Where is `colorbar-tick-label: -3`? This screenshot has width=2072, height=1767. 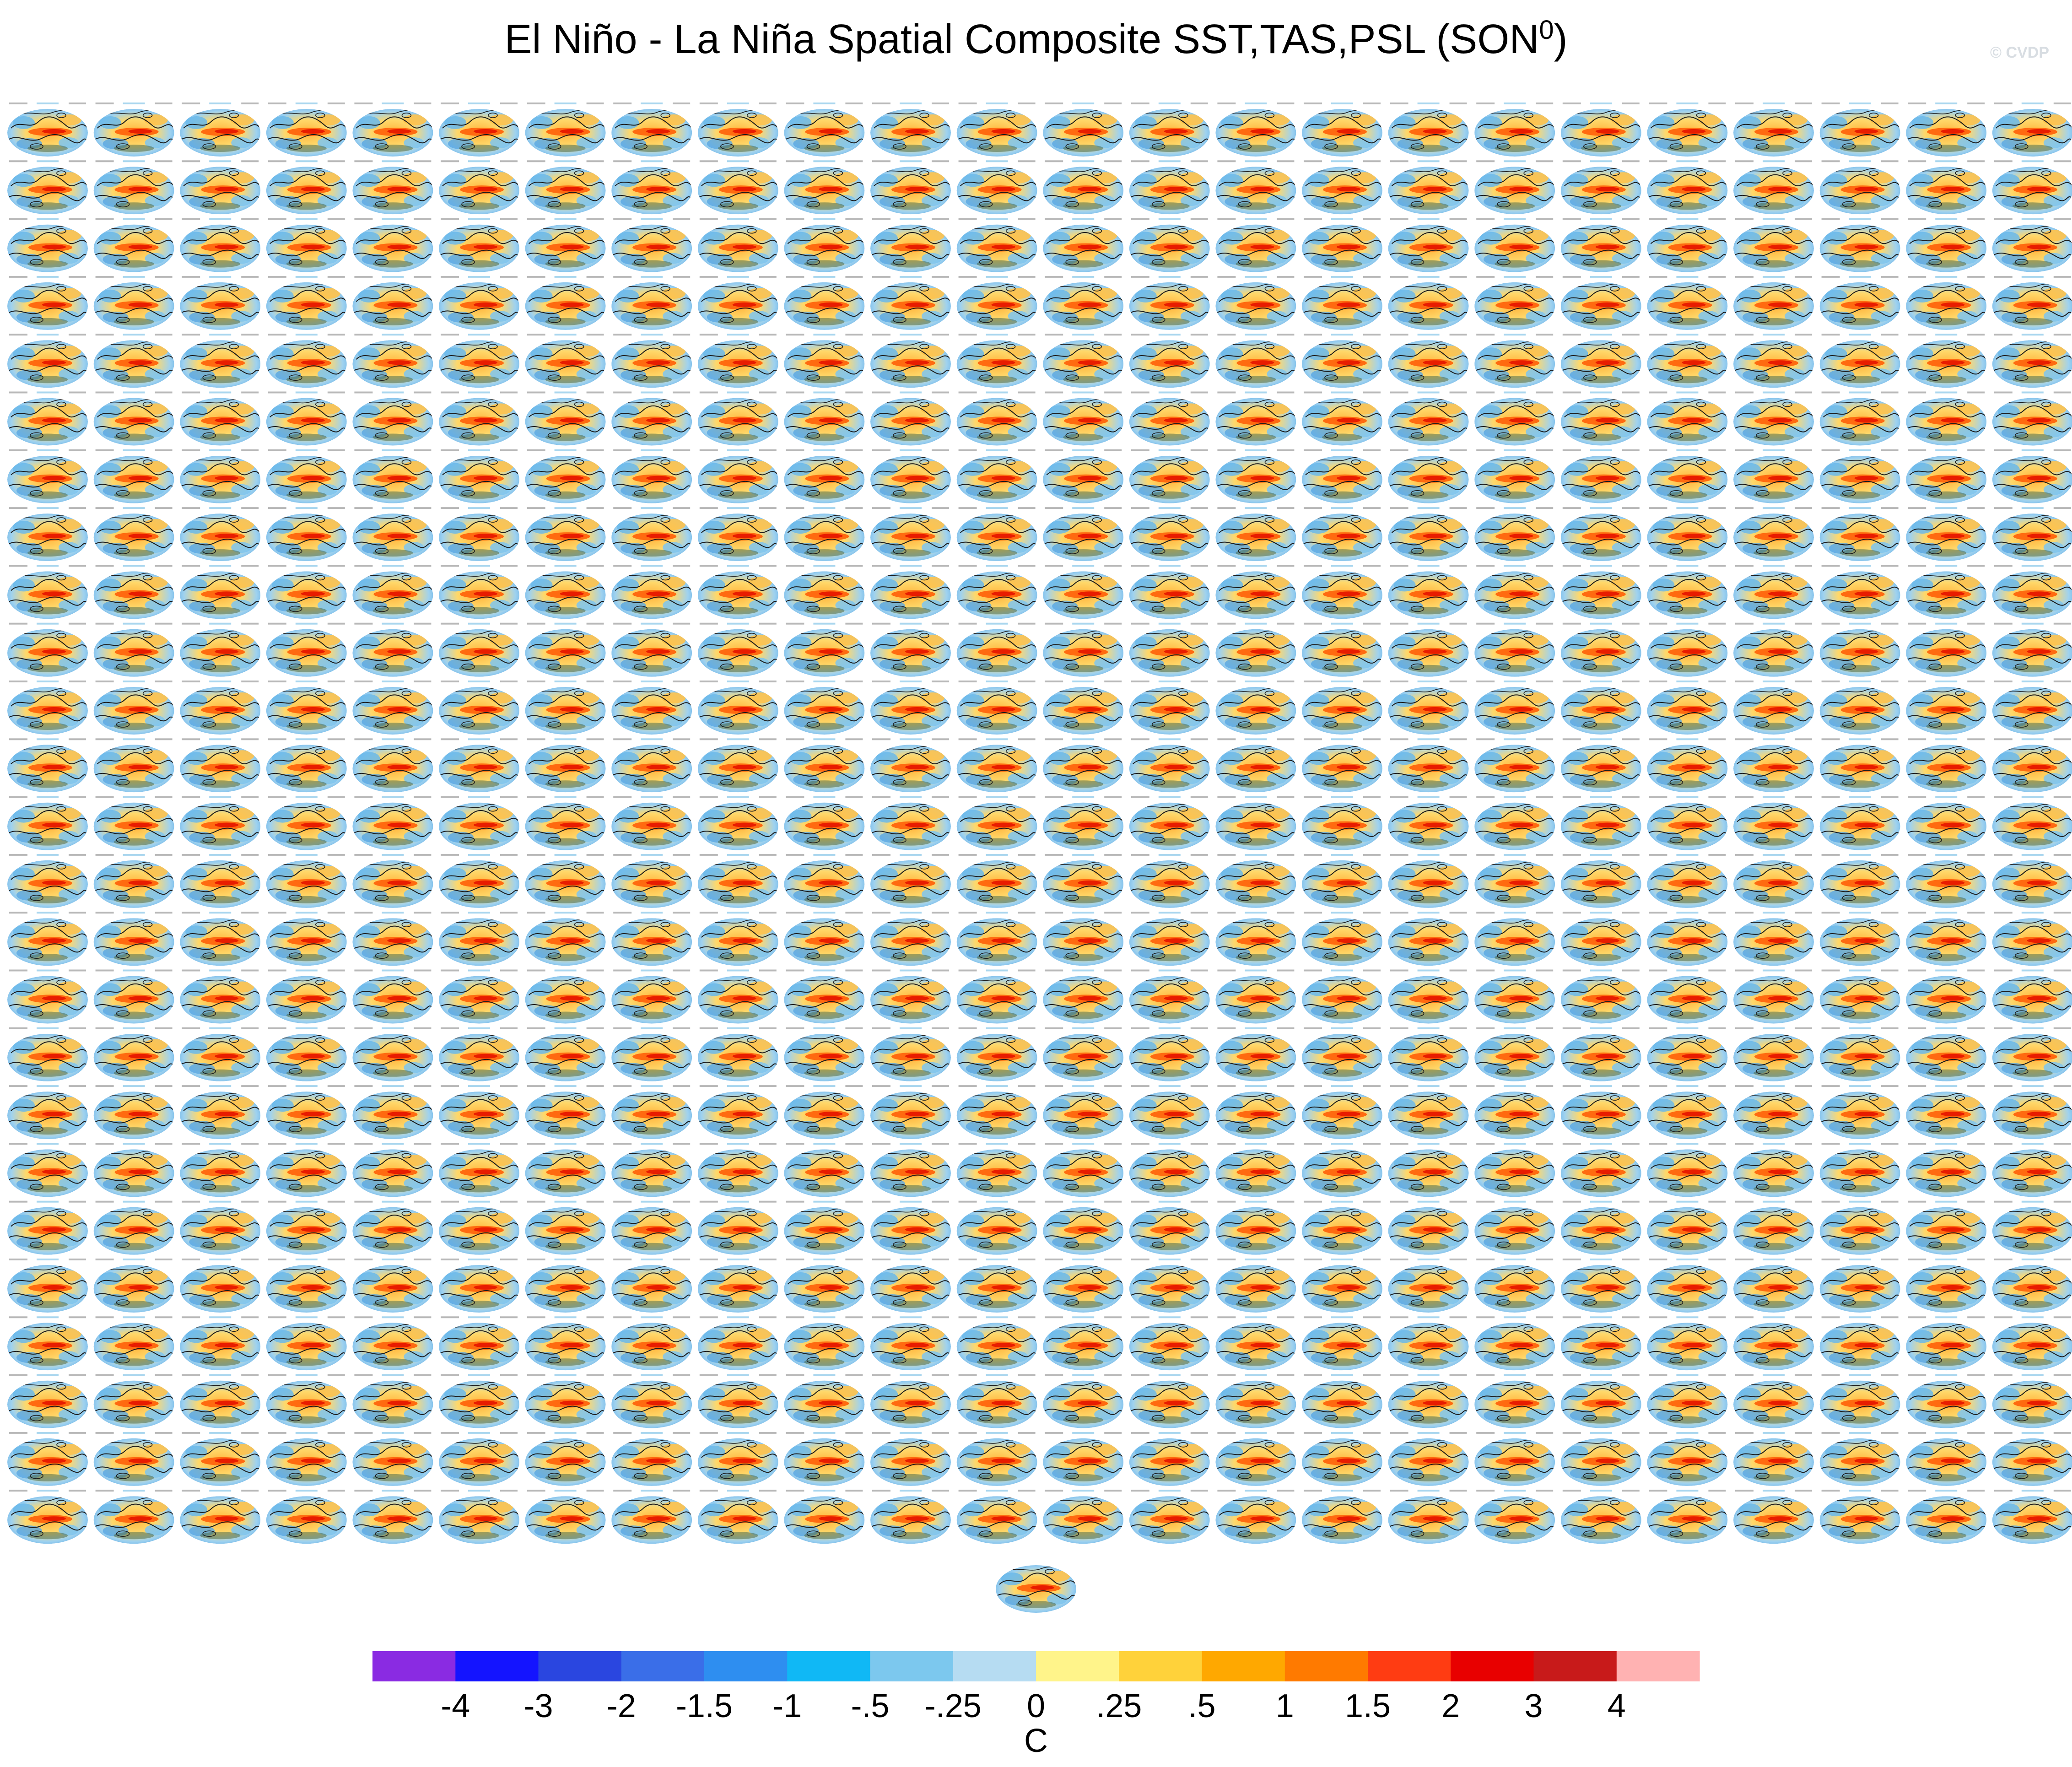 colorbar-tick-label: -3 is located at coordinates (538, 1706).